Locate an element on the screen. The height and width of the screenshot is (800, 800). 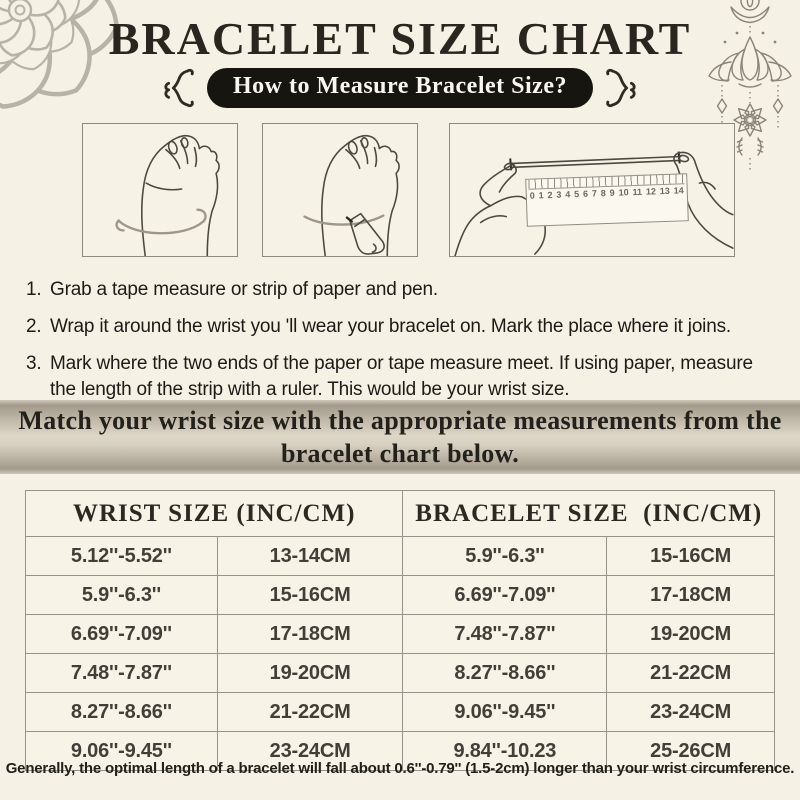
table-header-wrist-size: WRIST SIZE (INC/CM) is located at coordinates (214, 513).